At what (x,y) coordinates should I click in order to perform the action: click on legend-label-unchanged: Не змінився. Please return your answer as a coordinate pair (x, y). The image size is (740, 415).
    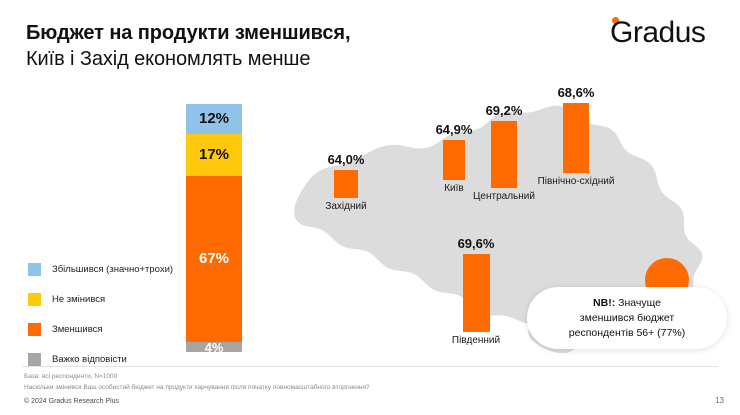
    Looking at the image, I should click on (79, 299).